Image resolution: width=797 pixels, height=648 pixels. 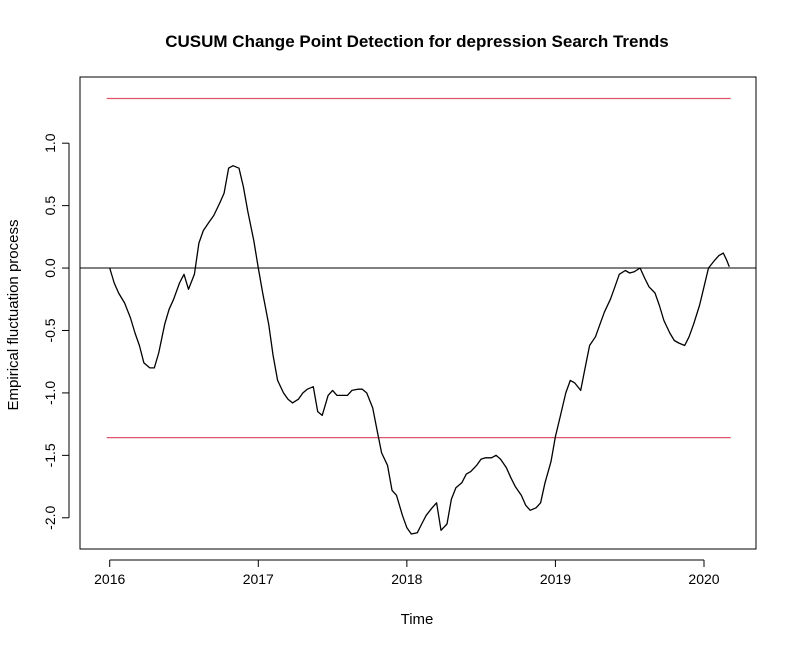 What do you see at coordinates (50, 455) in the screenshot?
I see `y-tick-label: -1.5` at bounding box center [50, 455].